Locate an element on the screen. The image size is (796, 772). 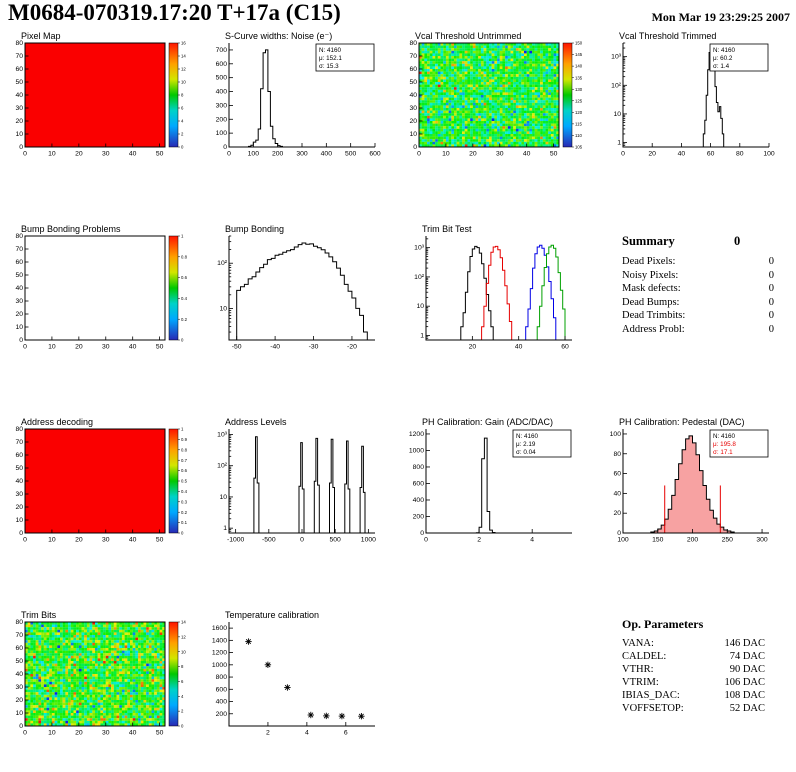
svg-text: 105 is located at coordinates (579, 147).